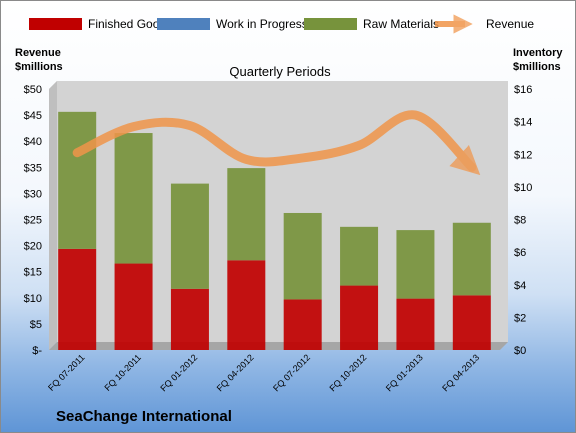  What do you see at coordinates (278, 346) in the screenshot?
I see `plot-floor` at bounding box center [278, 346].